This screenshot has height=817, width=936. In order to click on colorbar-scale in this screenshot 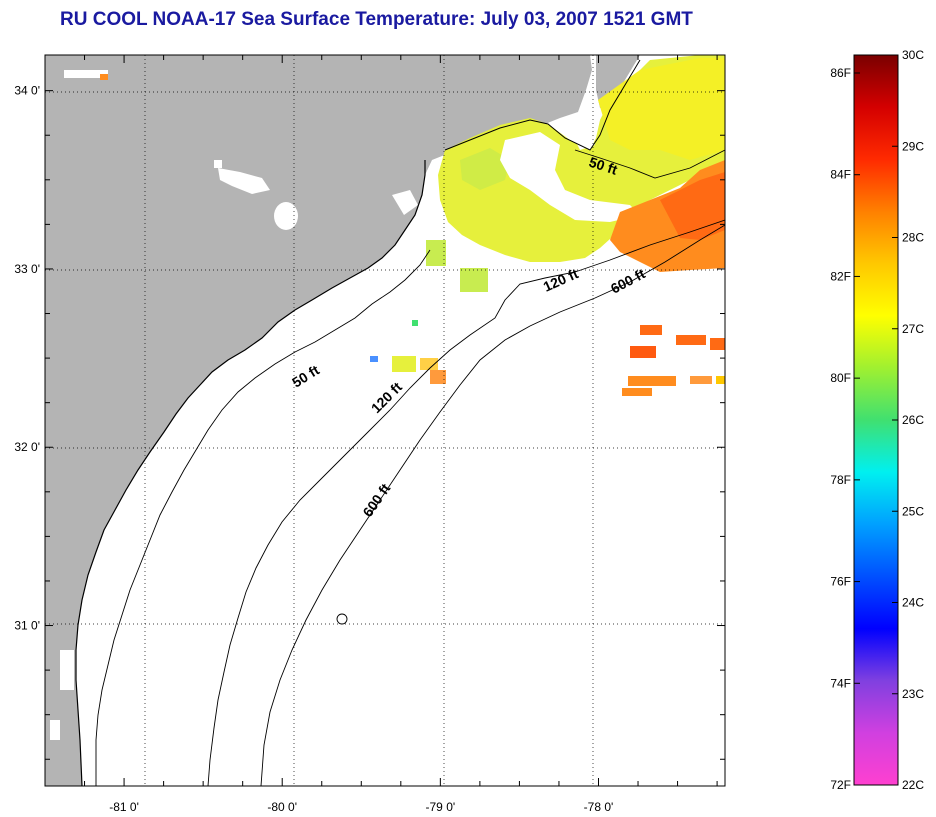, I will do `click(876, 420)`.